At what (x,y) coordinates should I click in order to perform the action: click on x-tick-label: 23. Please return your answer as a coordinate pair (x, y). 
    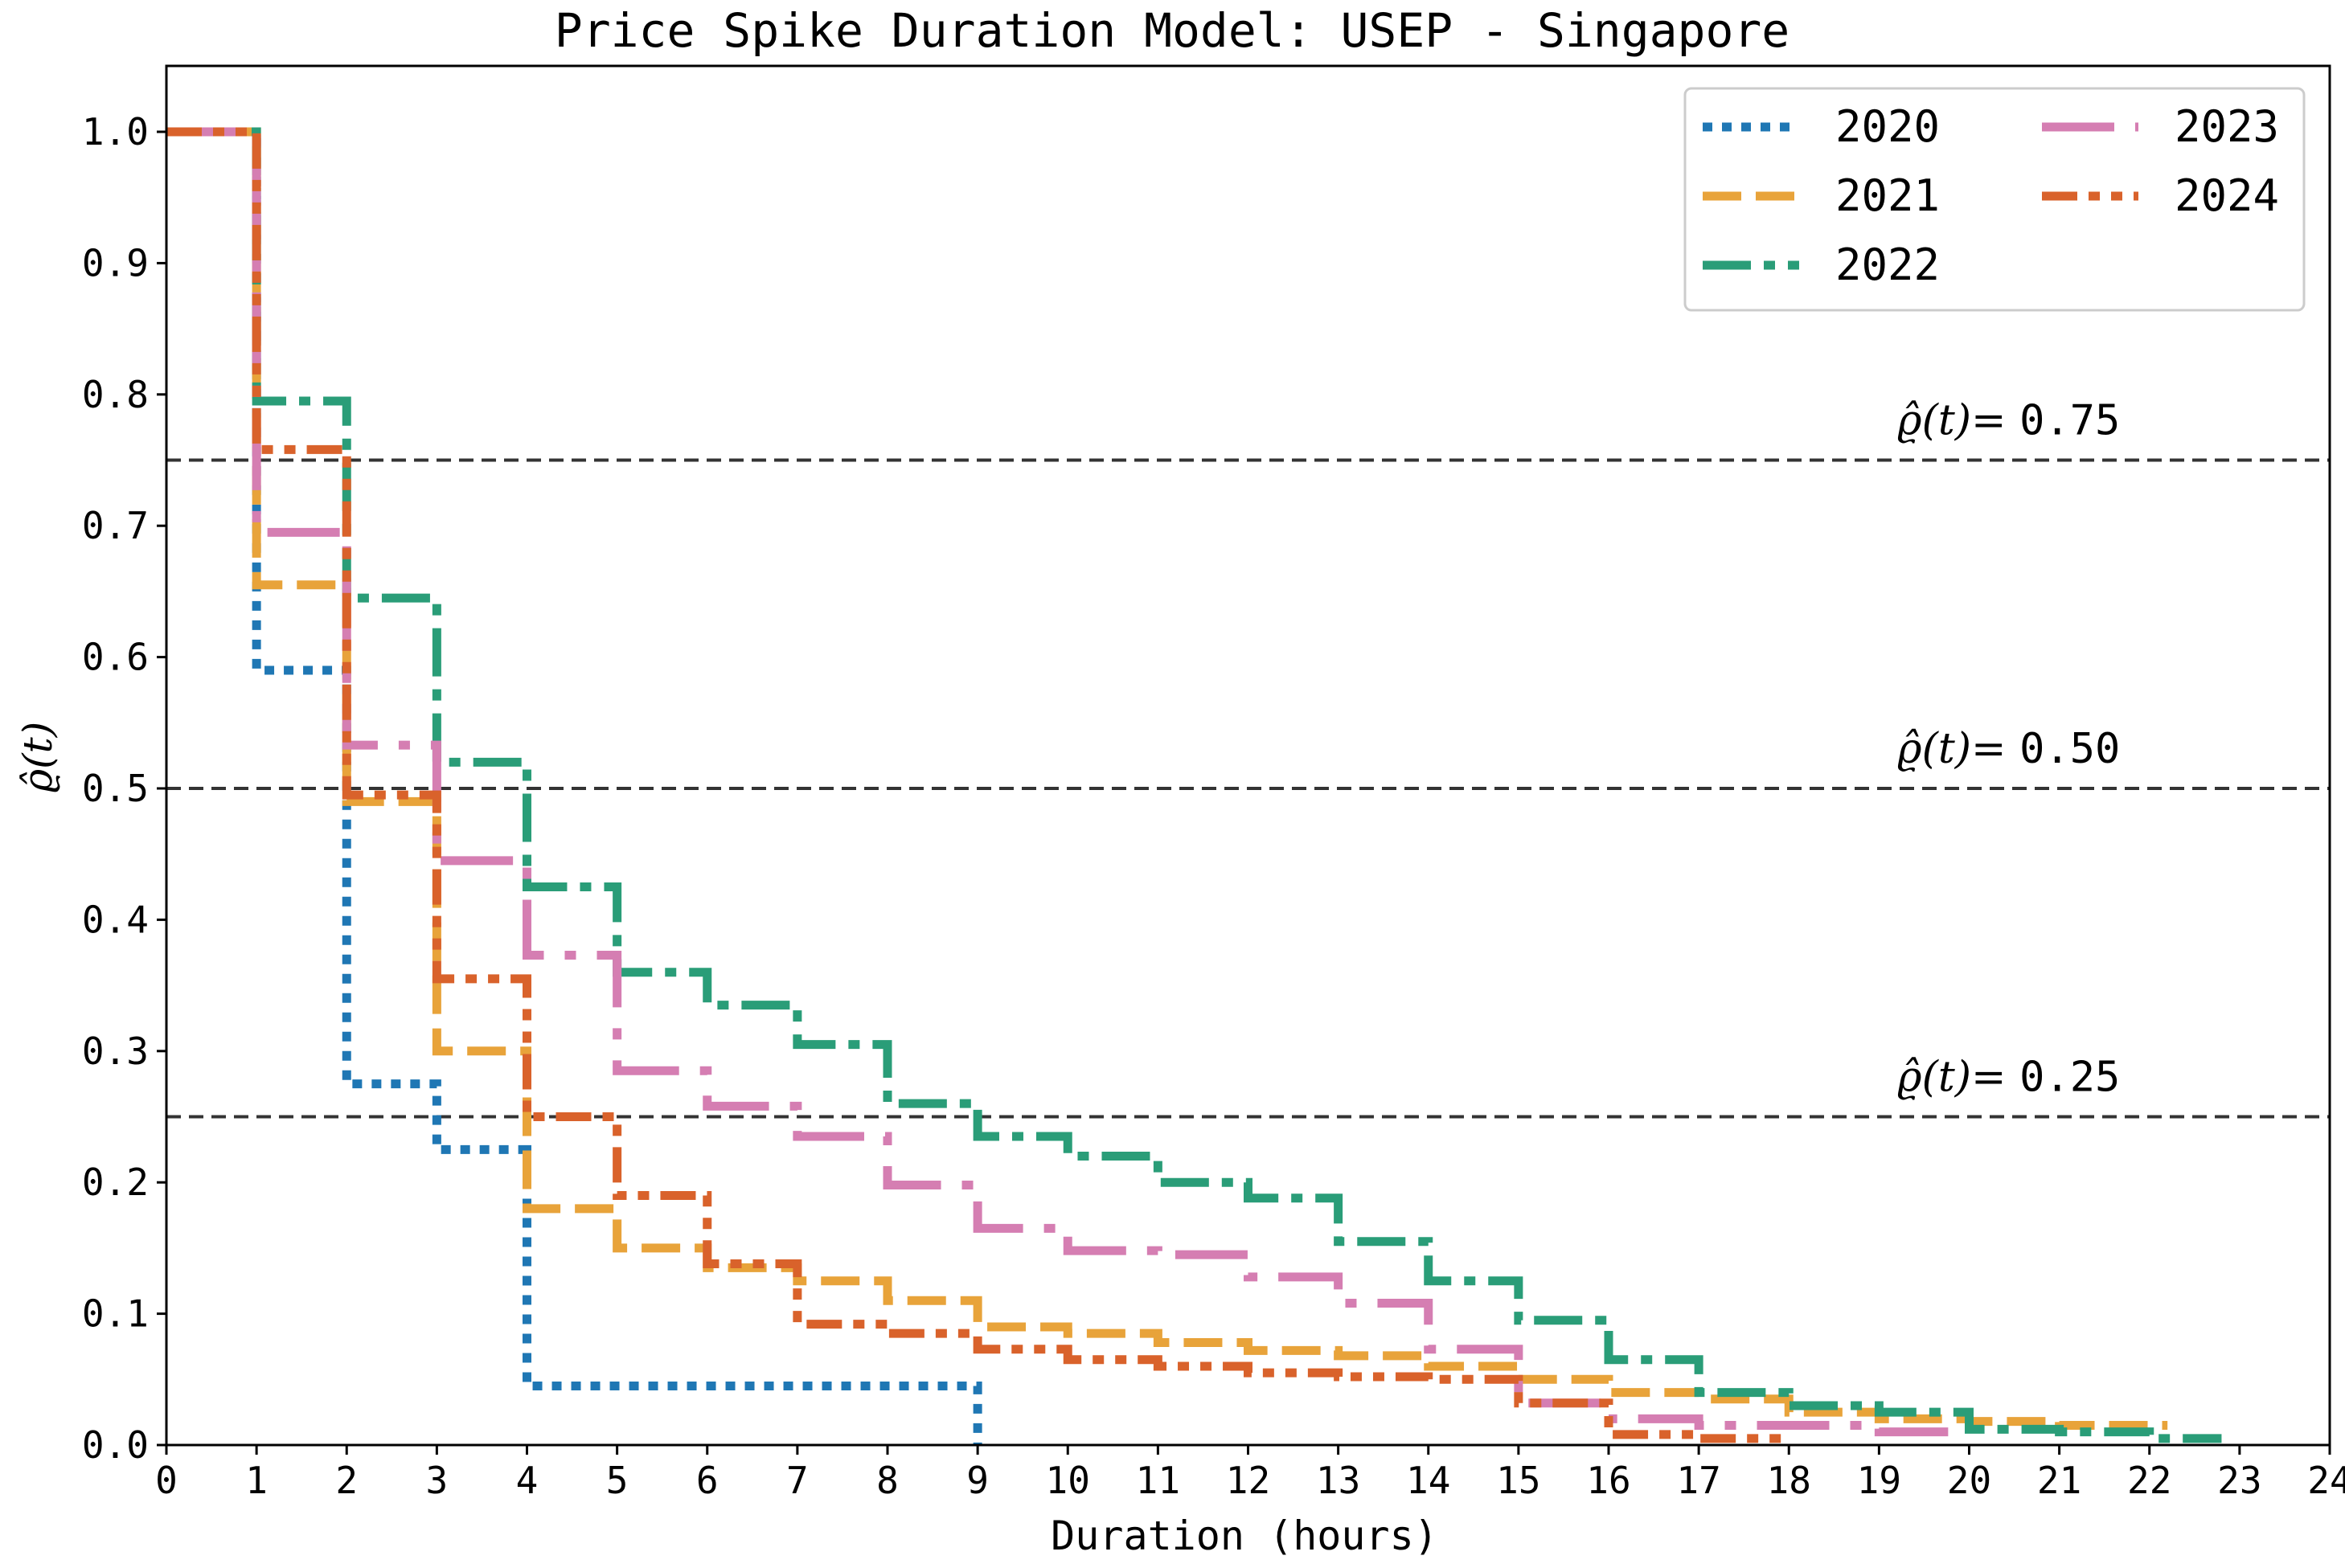
    Looking at the image, I should click on (2239, 1480).